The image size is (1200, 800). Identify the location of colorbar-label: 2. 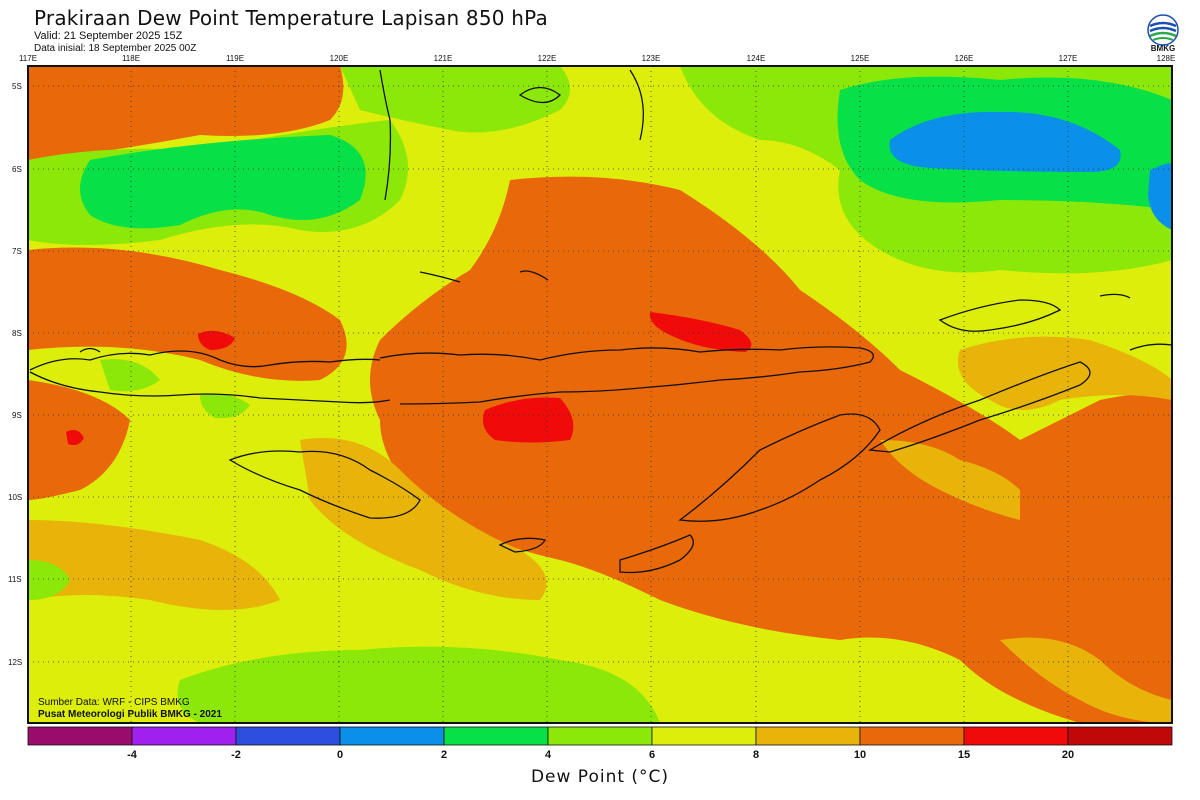
(444, 755).